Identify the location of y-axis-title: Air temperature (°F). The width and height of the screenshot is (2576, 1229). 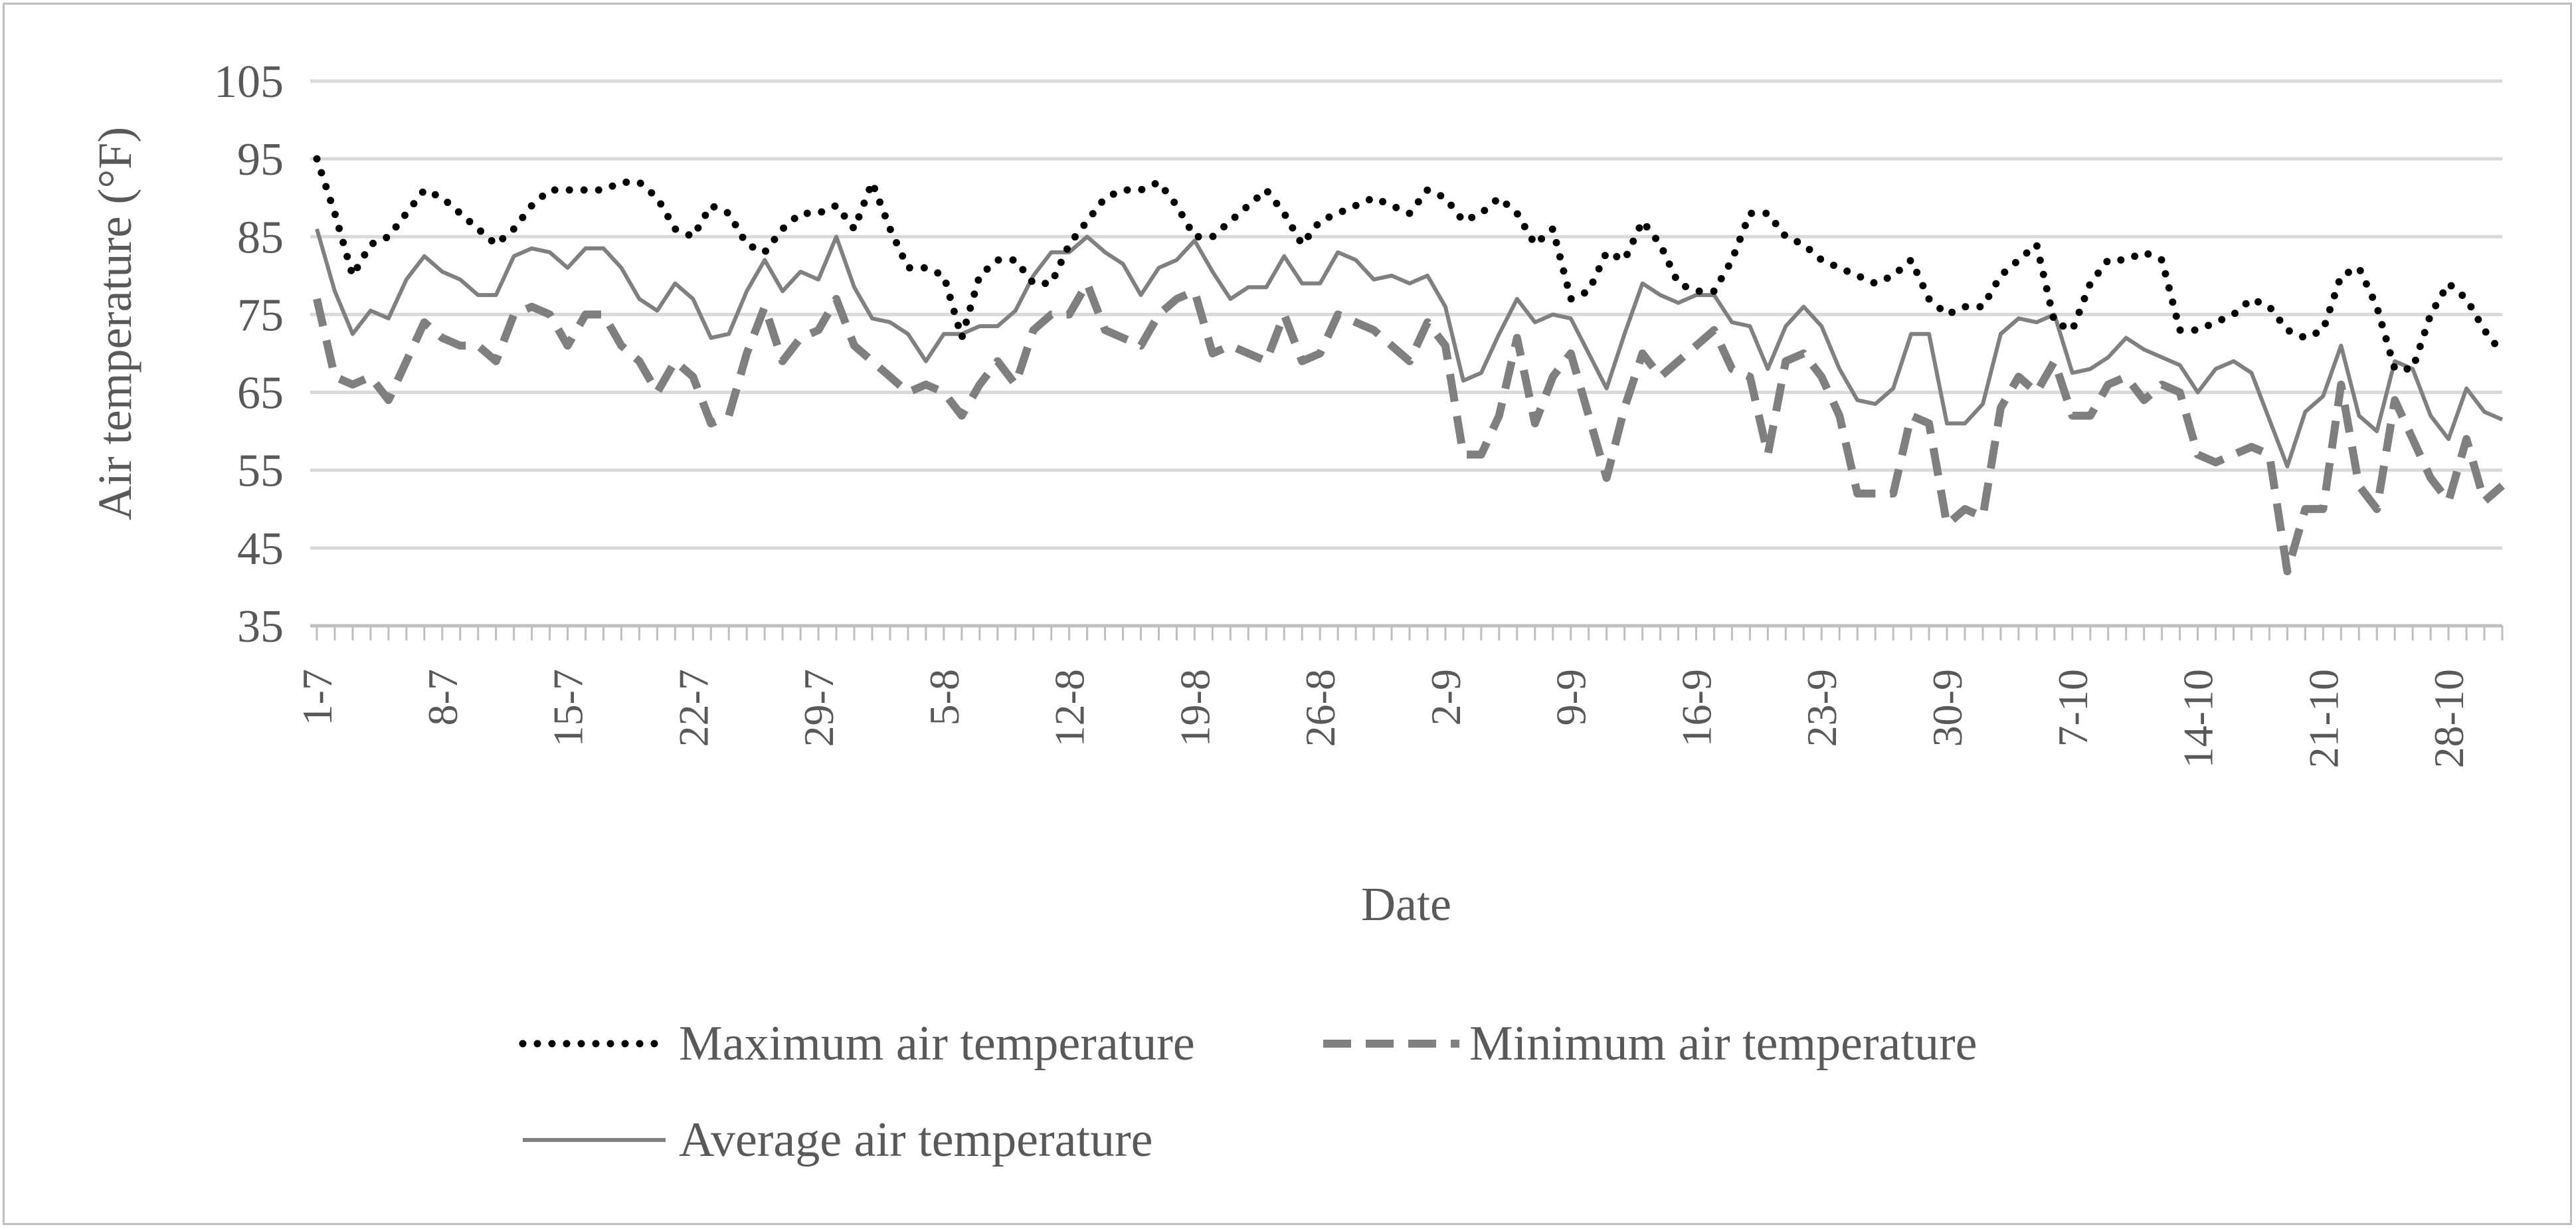
(114, 324).